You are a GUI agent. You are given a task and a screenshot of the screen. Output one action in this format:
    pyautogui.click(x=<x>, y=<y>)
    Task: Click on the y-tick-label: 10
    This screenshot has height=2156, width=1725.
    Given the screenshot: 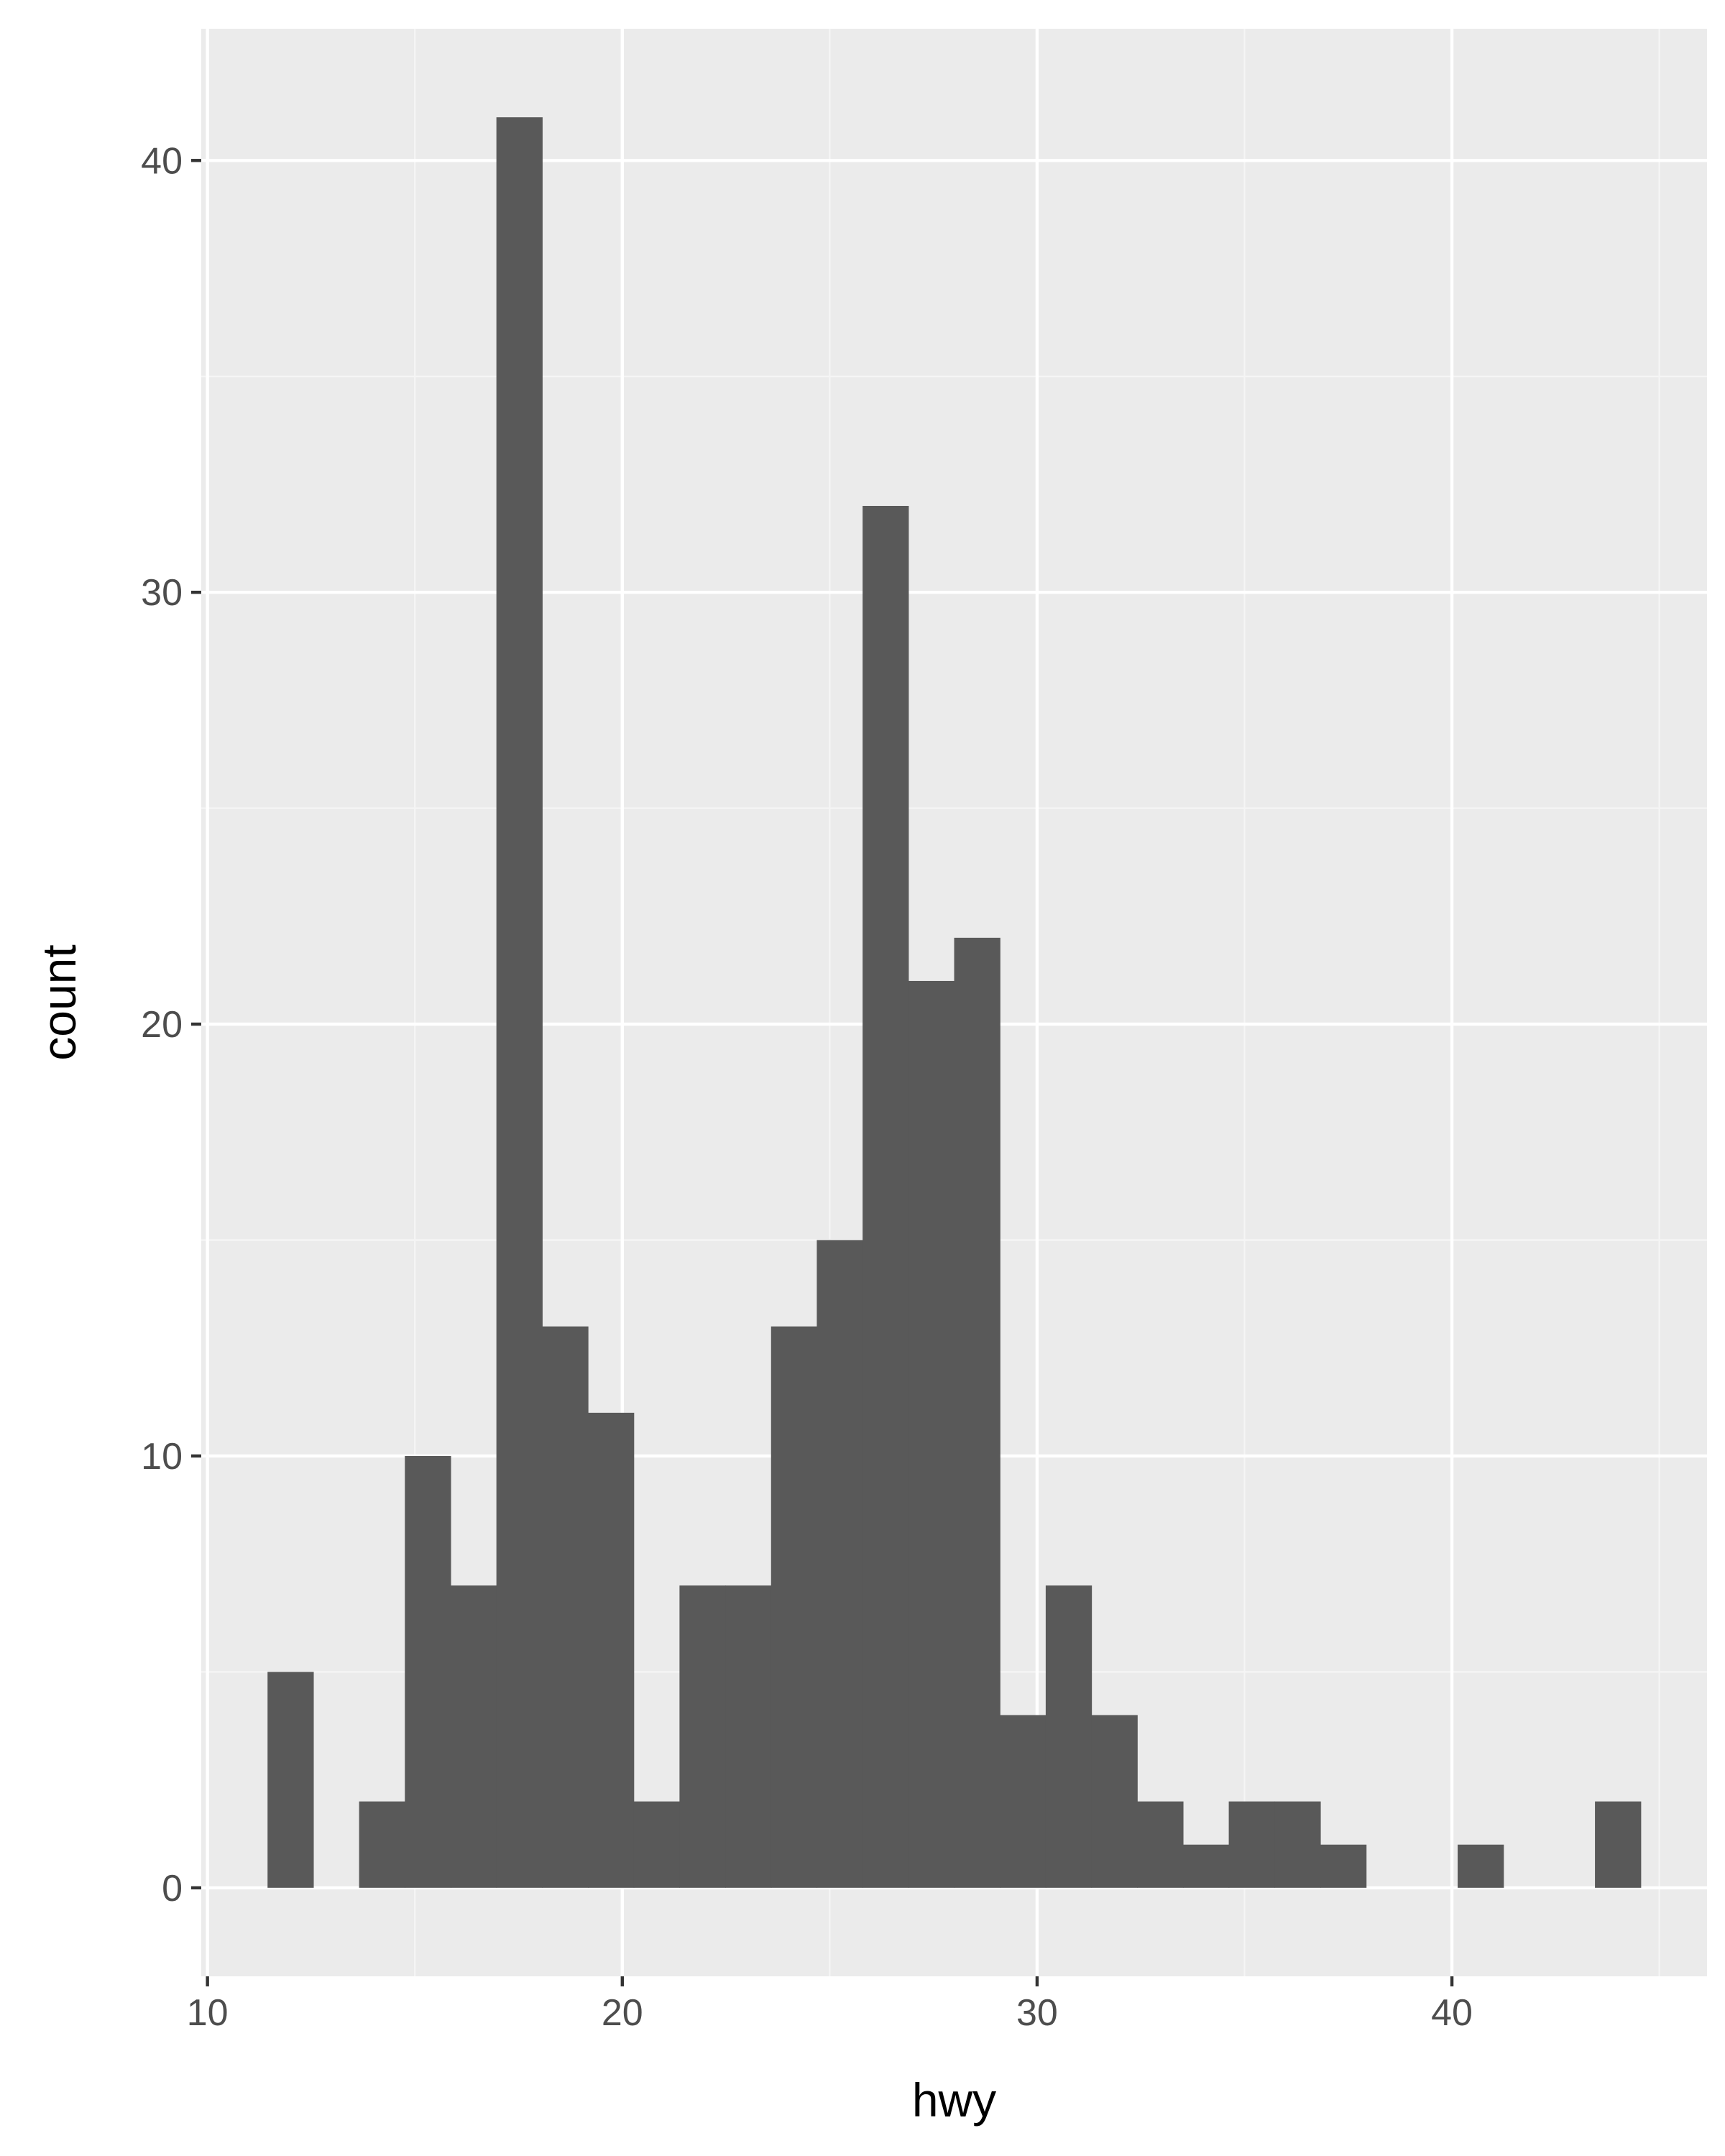 What is the action you would take?
    pyautogui.click(x=162, y=1457)
    